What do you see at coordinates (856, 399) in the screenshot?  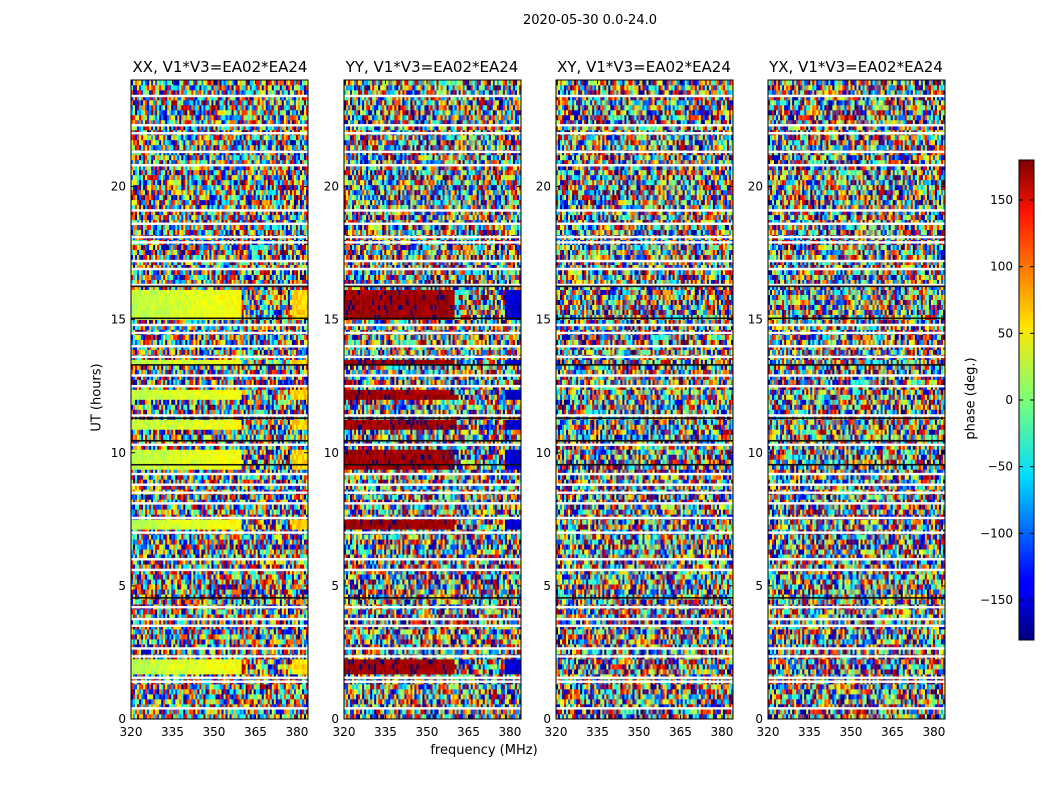 I see `panel-4-heatmap` at bounding box center [856, 399].